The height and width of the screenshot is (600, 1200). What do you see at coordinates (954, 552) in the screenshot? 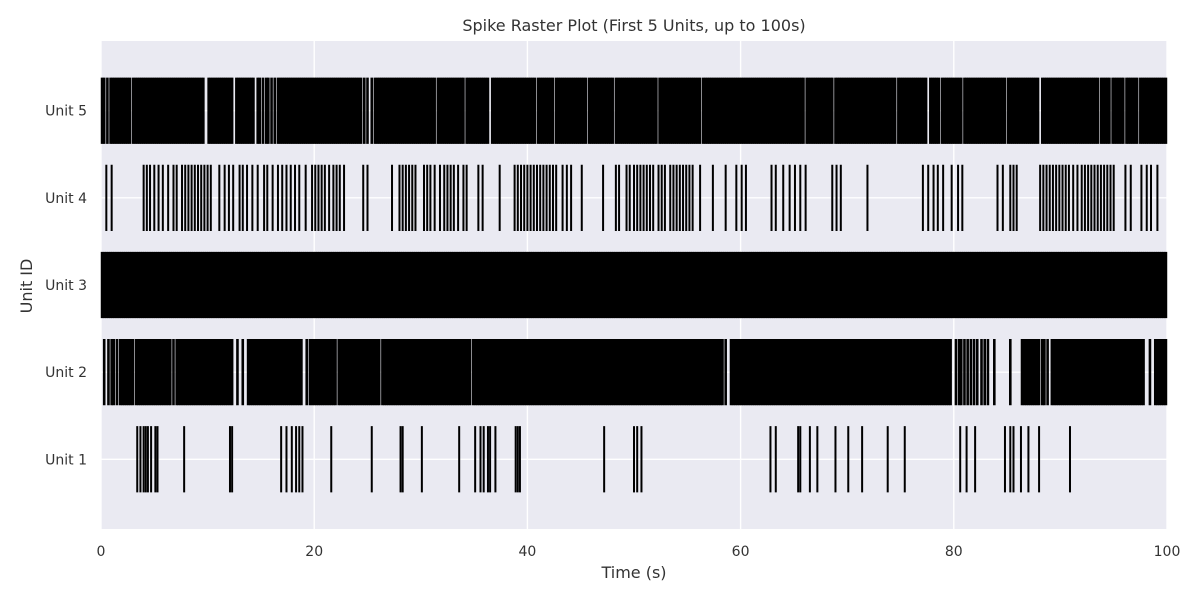
I see `x-tick-label: 80` at bounding box center [954, 552].